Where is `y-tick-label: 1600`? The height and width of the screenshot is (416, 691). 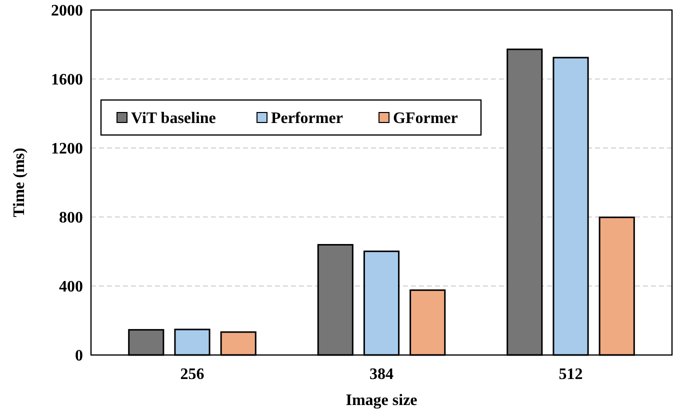 y-tick-label: 1600 is located at coordinates (67, 80).